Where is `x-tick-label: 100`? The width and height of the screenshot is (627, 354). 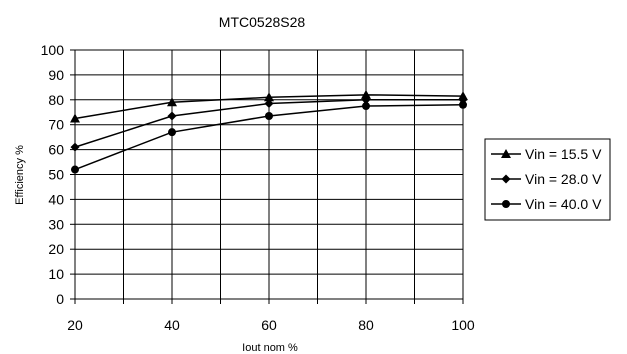
x-tick-label: 100 is located at coordinates (463, 325).